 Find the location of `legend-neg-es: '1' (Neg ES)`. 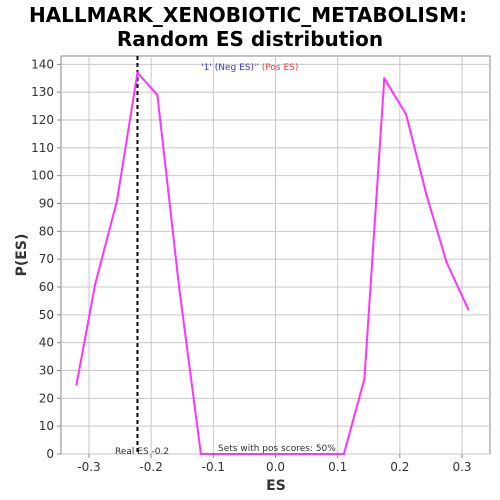

legend-neg-es: '1' (Neg ES) is located at coordinates (227, 68).